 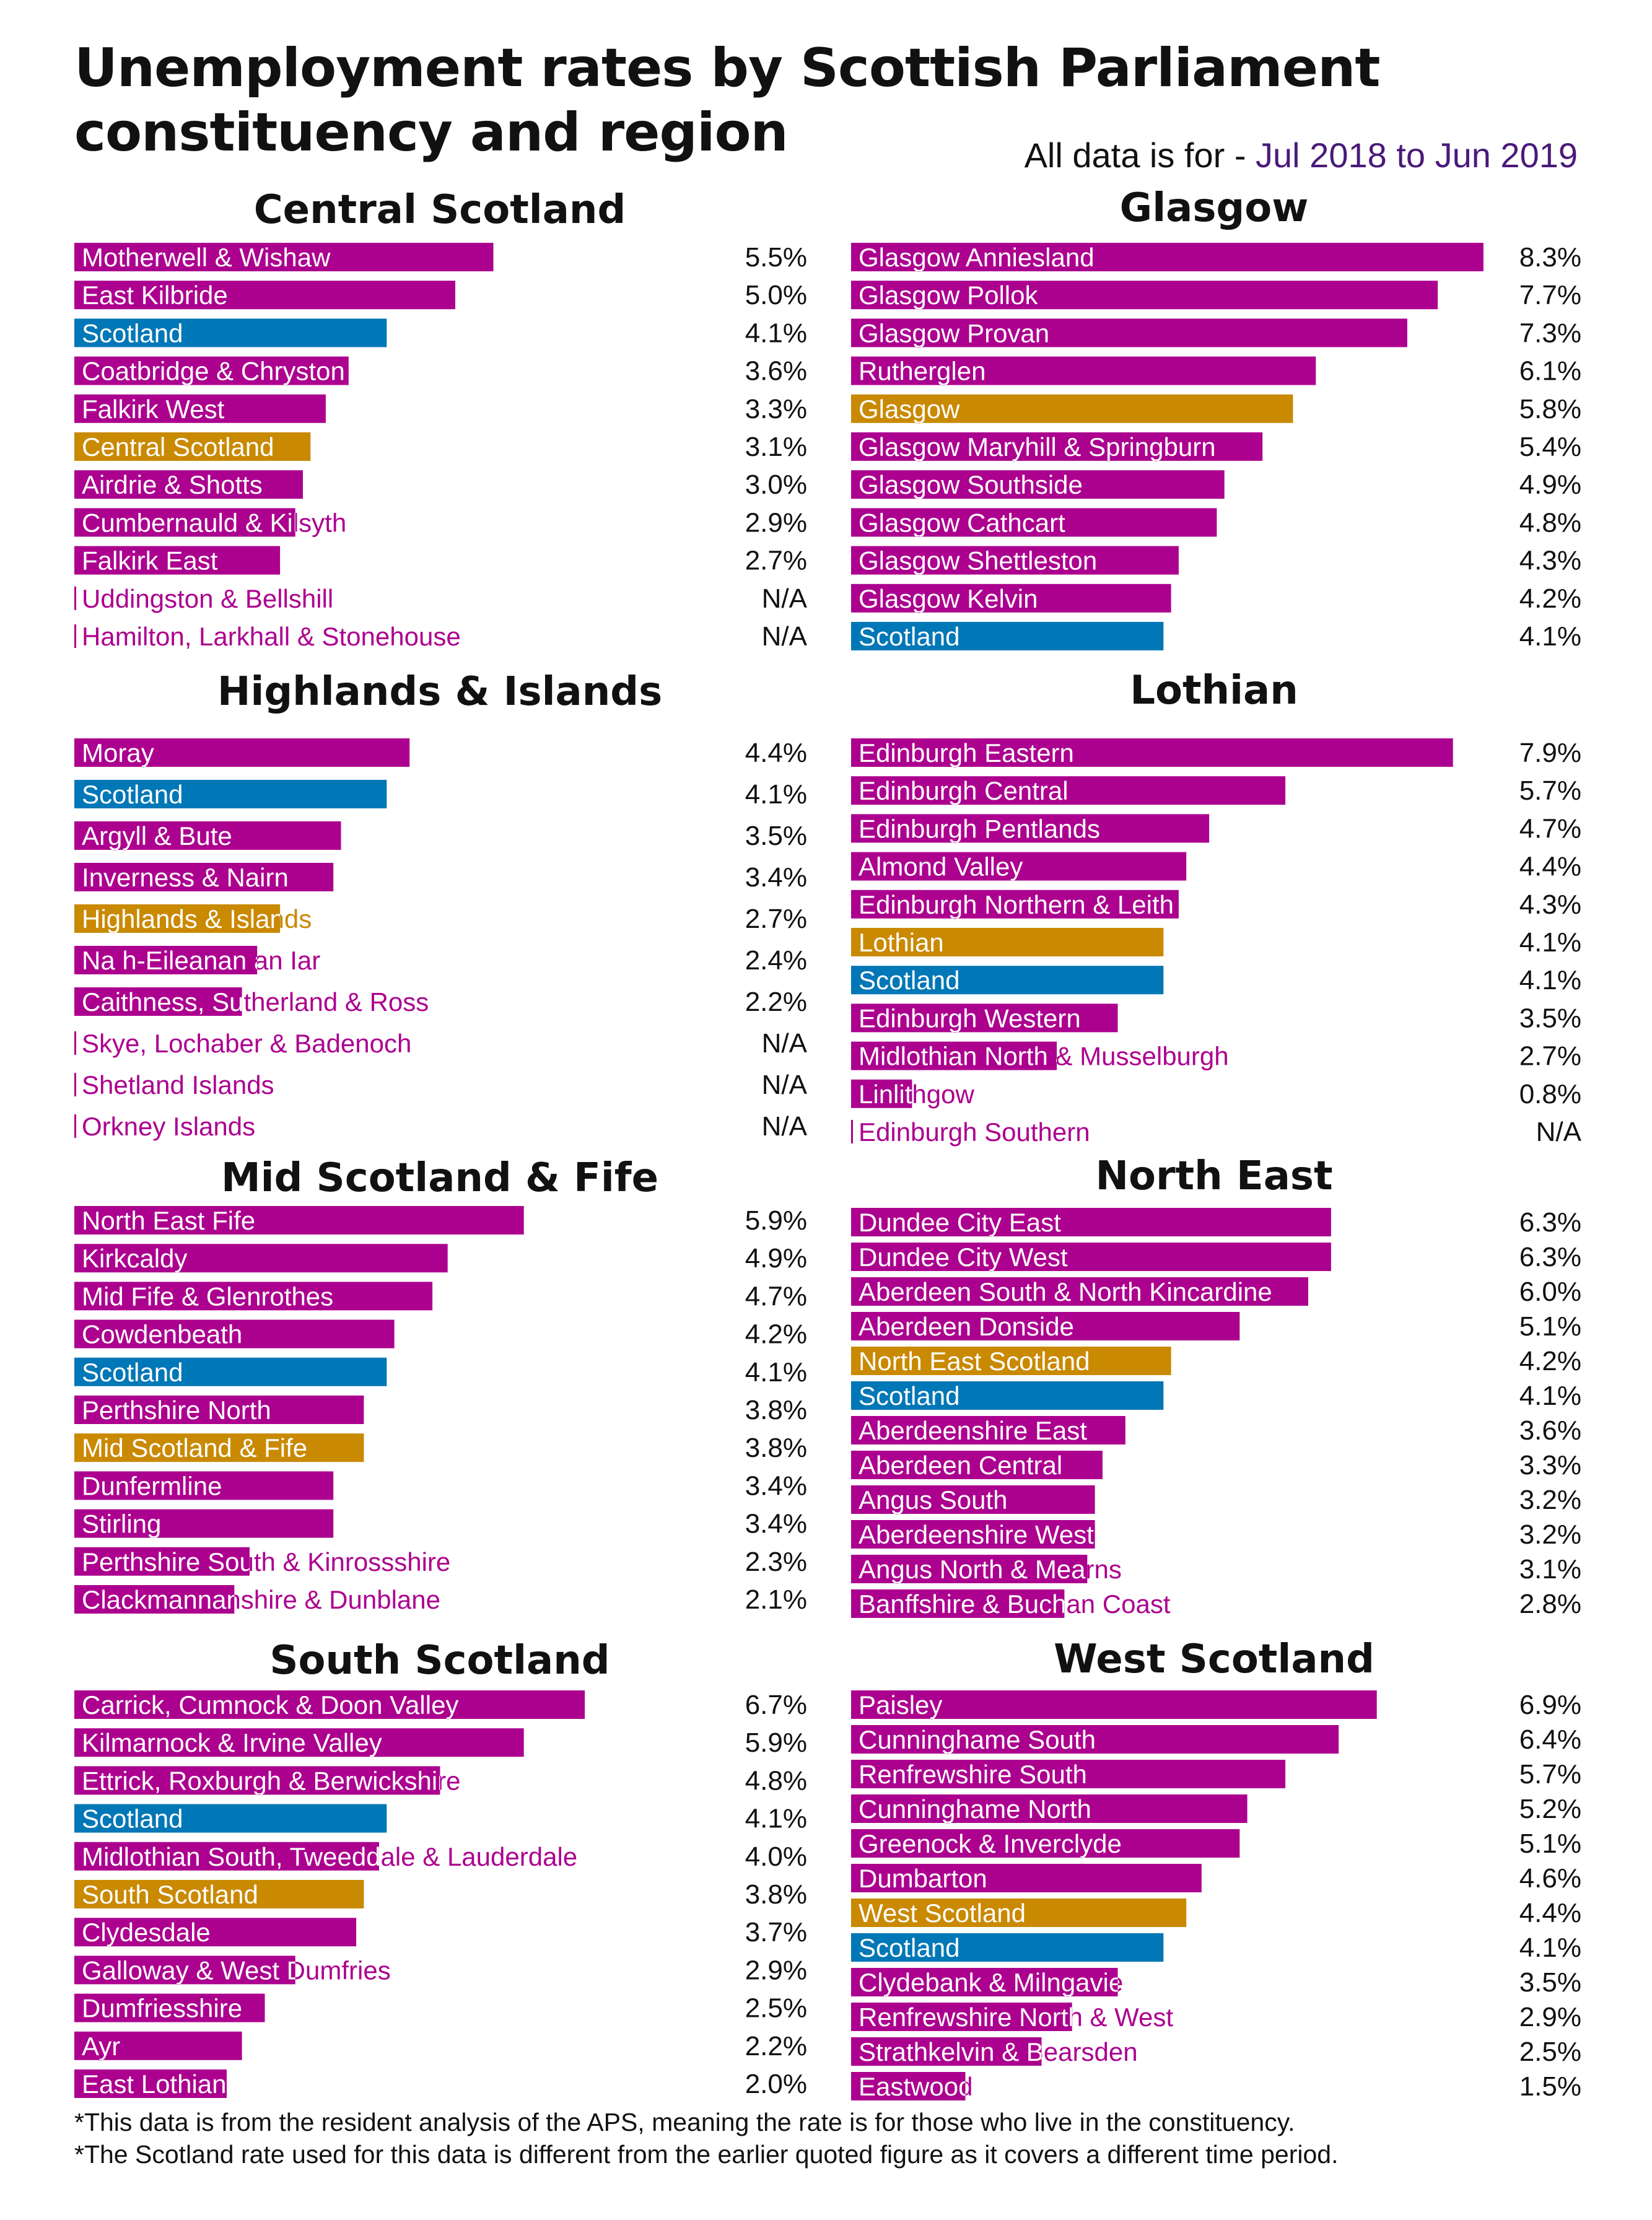 I want to click on row-label-on-bar: Glasgow, so click(x=909, y=409).